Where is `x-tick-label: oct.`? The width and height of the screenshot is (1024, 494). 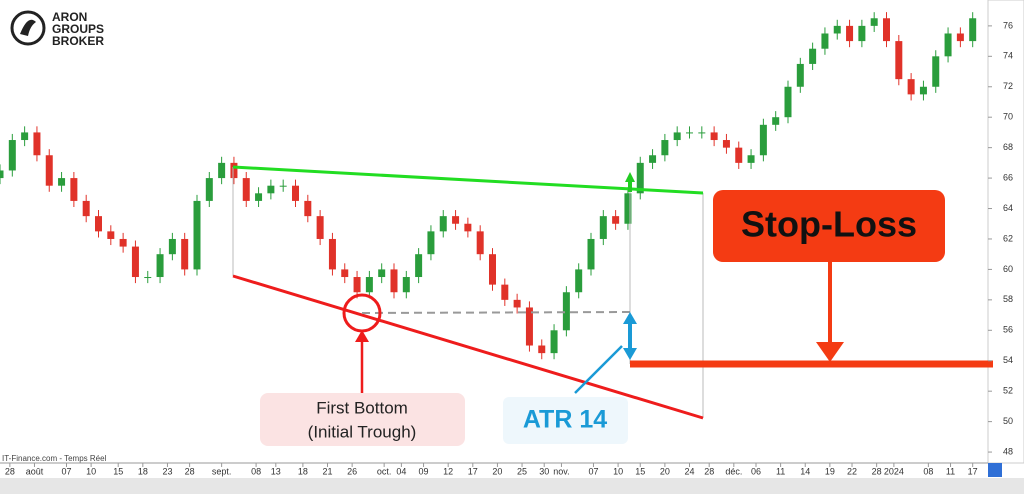
x-tick-label: oct. is located at coordinates (384, 471).